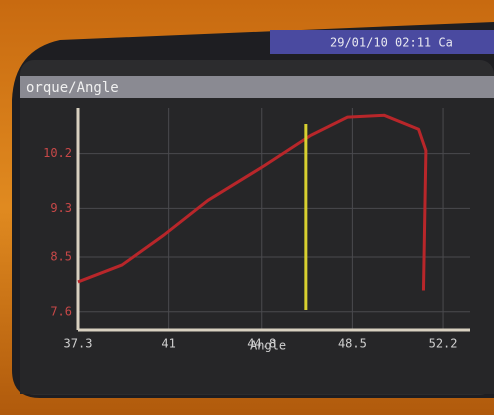 This screenshot has width=494, height=419. Describe the element at coordinates (61, 257) in the screenshot. I see `y-tick-label: 8.5` at that location.